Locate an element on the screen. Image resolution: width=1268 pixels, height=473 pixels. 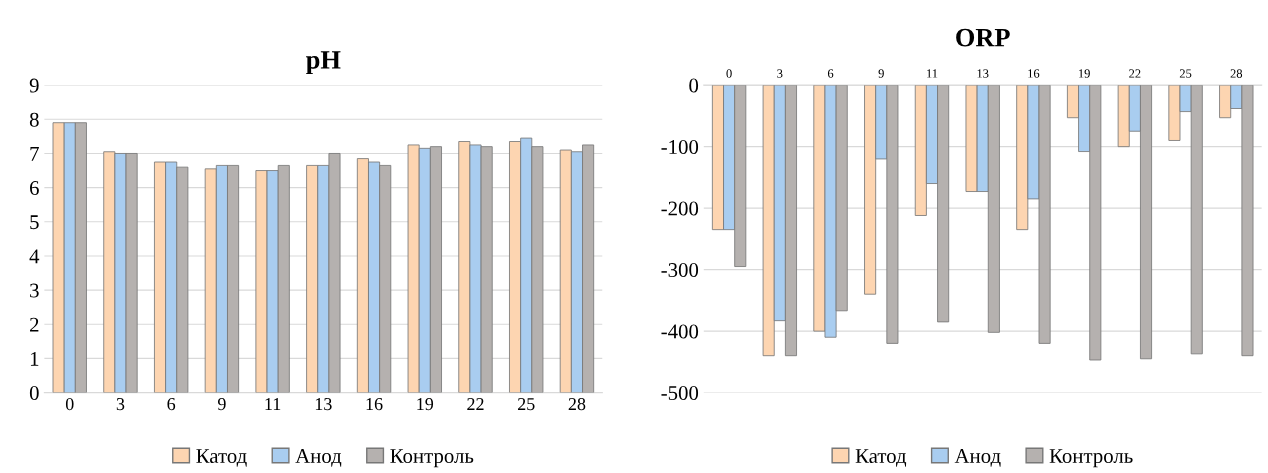
y-tick-label: -300 is located at coordinates (680, 270).